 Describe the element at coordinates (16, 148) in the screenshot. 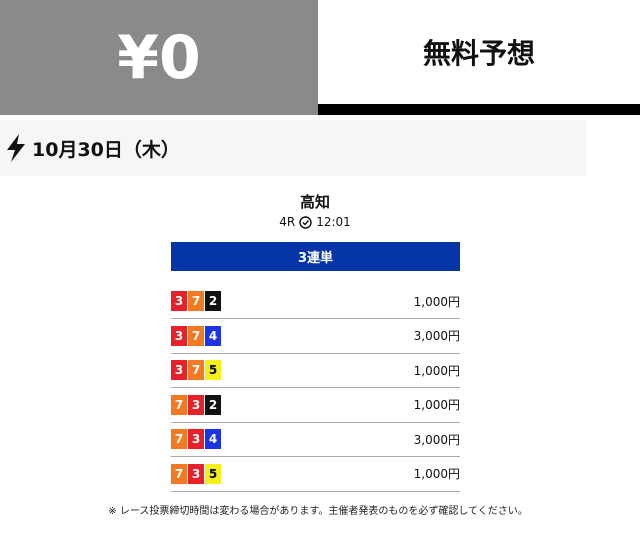

I see `bolt-icon` at that location.